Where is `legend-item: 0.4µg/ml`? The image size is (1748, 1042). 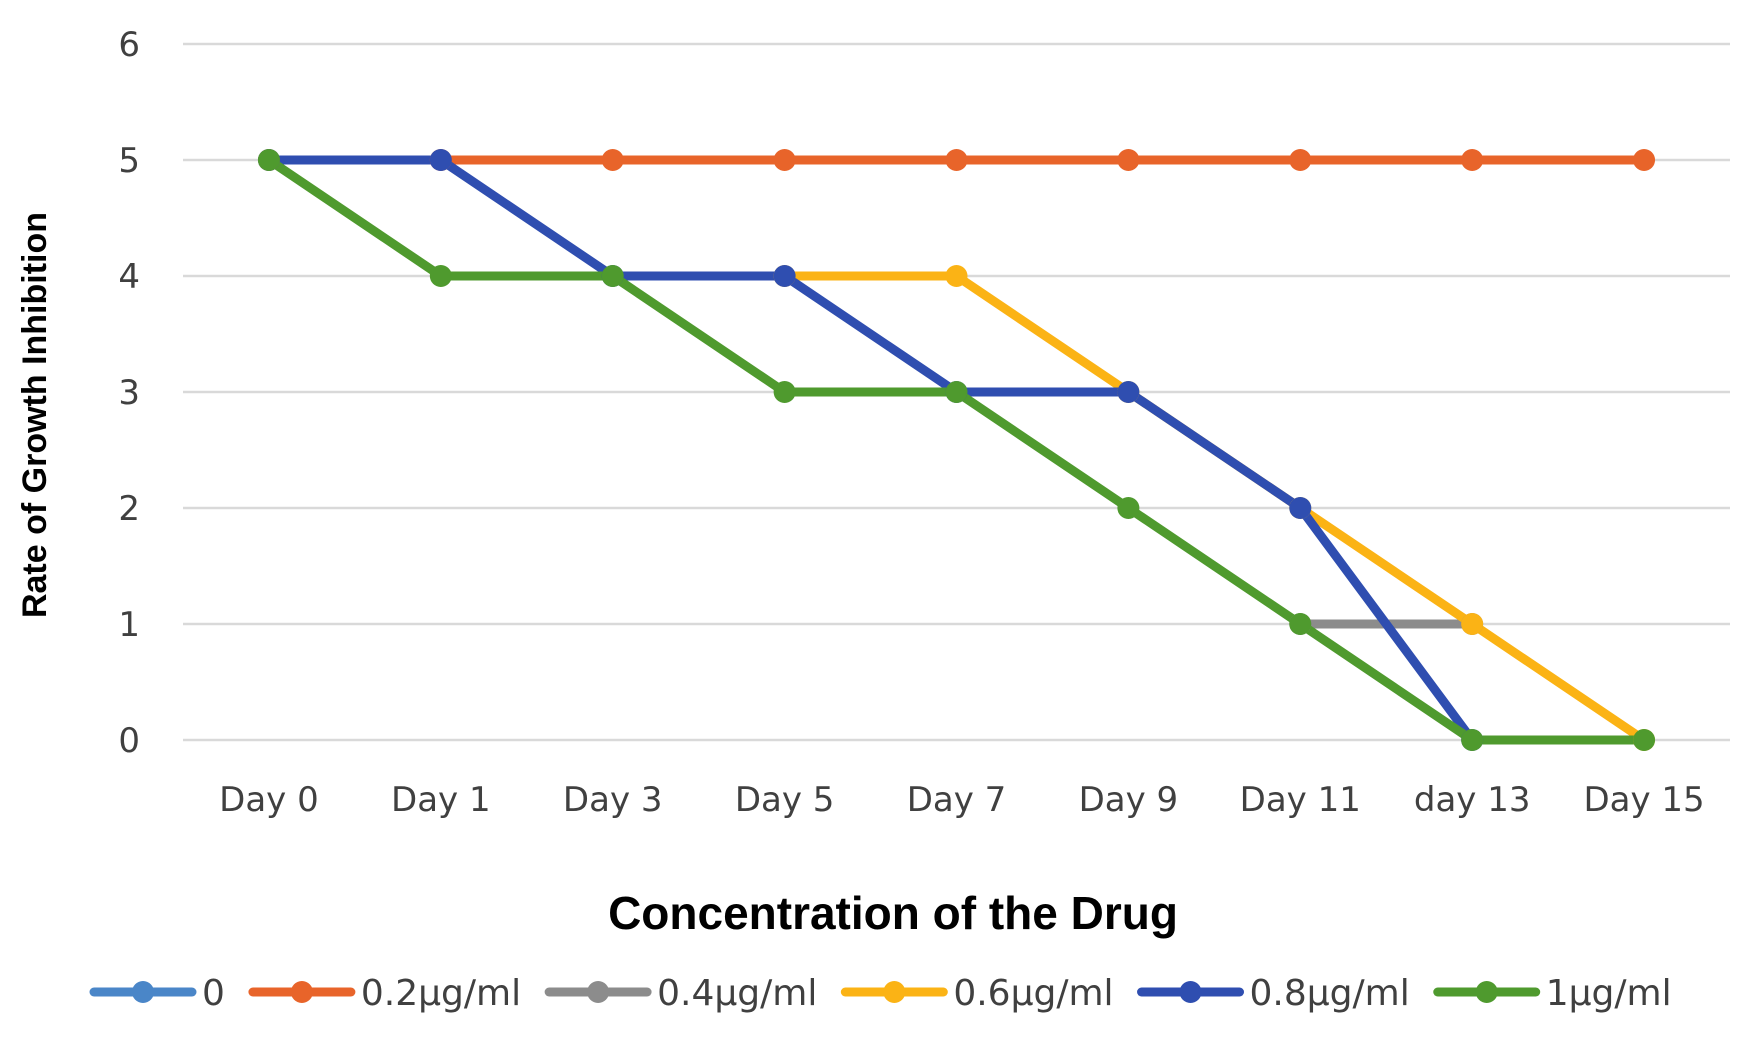 legend-item: 0.4µg/ml is located at coordinates (680, 993).